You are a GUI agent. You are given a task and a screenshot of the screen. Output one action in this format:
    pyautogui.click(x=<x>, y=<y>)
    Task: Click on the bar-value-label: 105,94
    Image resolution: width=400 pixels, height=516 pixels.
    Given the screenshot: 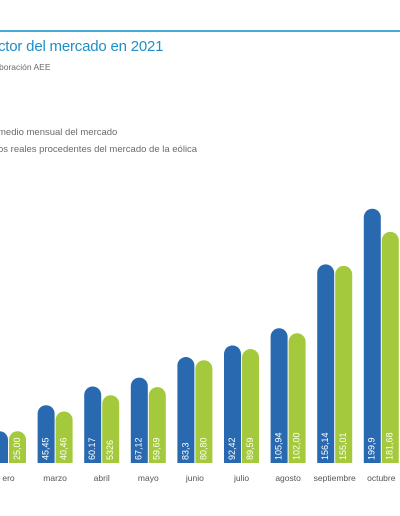 What is the action you would take?
    pyautogui.click(x=278, y=446)
    